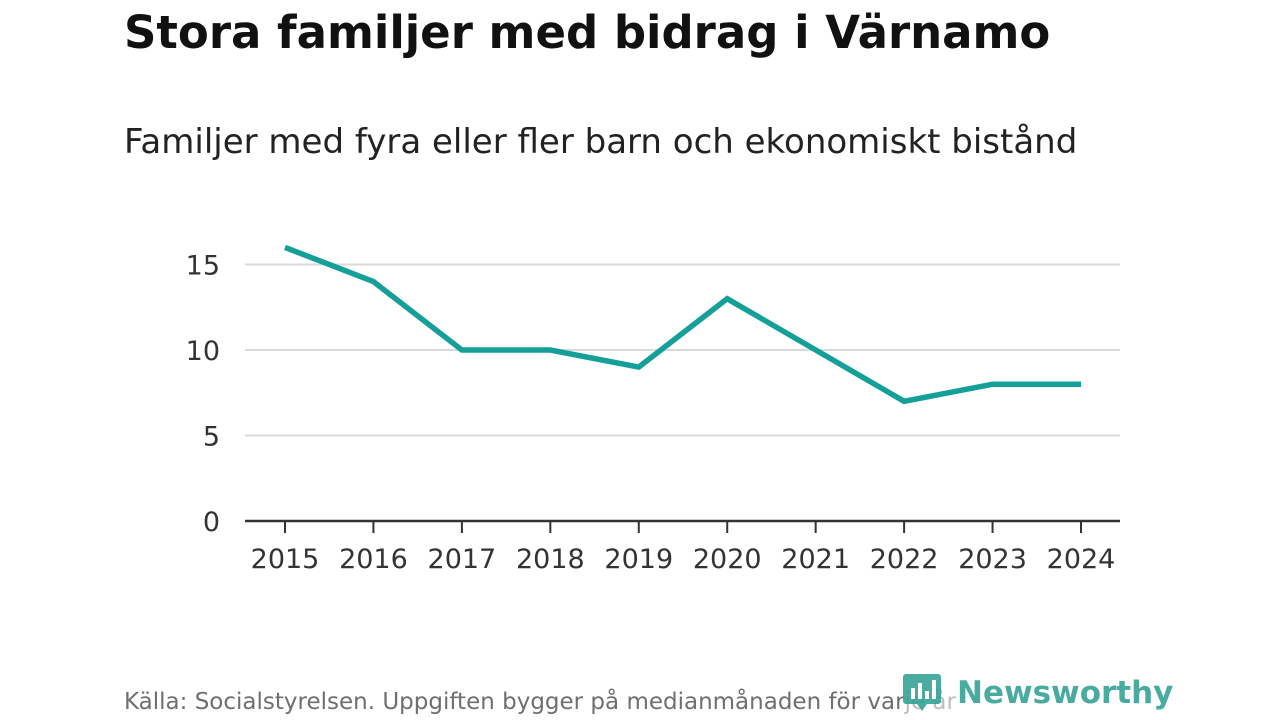 Image resolution: width=1280 pixels, height=720 pixels. I want to click on y-tick-label-15: 15, so click(203, 266).